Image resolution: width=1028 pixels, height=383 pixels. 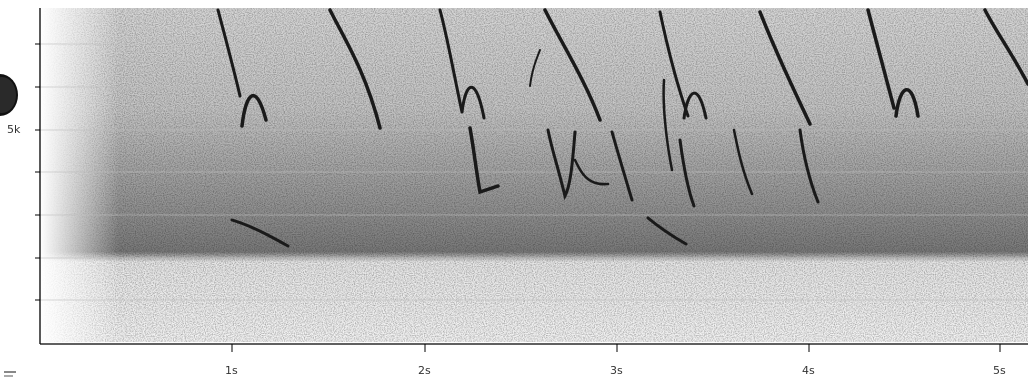 What do you see at coordinates (11, 375) in the screenshot?
I see `menu-icon` at bounding box center [11, 375].